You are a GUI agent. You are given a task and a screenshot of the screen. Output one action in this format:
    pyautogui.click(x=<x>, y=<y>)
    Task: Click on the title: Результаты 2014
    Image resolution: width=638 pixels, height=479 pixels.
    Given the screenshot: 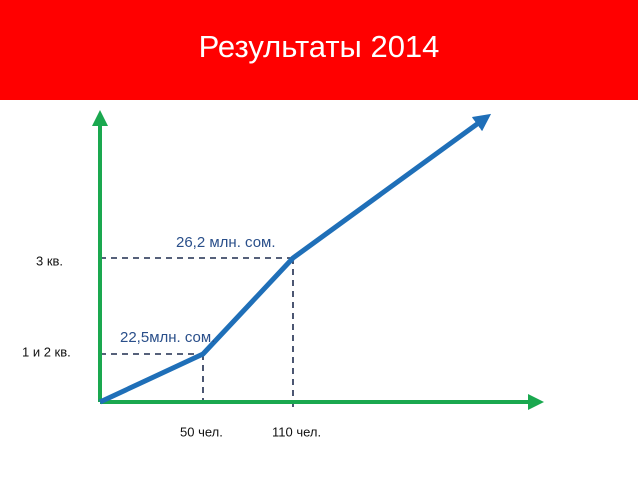 What is the action you would take?
    pyautogui.click(x=319, y=46)
    